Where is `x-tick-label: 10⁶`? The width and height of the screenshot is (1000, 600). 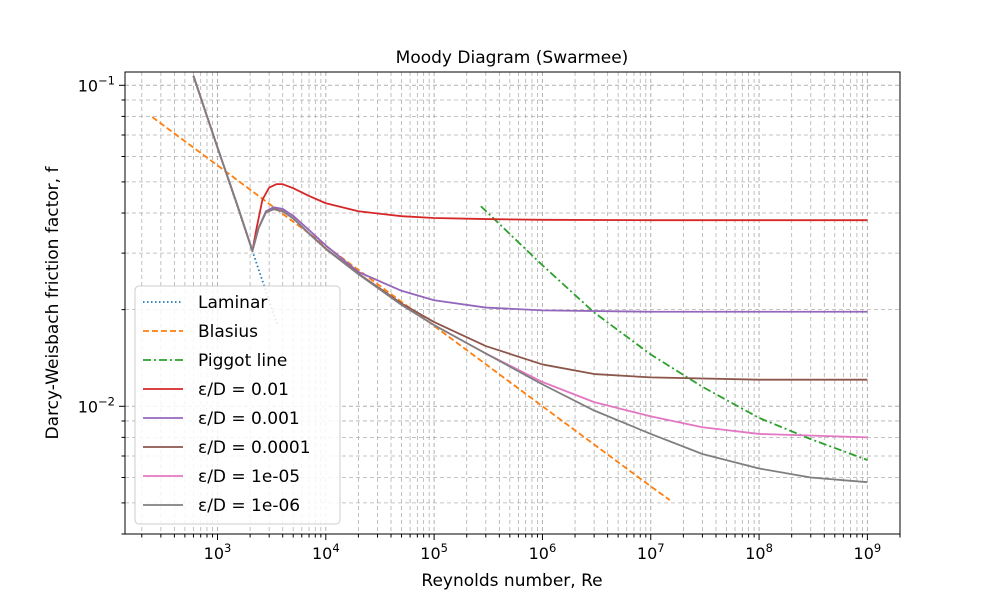
x-tick-label: 10⁶ is located at coordinates (543, 552).